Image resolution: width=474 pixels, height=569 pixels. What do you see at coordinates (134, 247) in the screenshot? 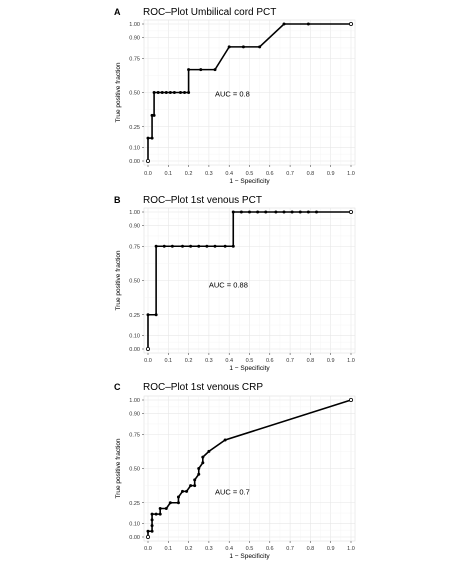
I see `panel-b-y-tick-label: 0.75` at bounding box center [134, 247].